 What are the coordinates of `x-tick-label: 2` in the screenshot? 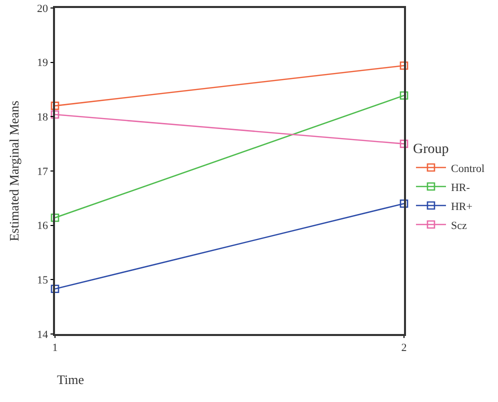 It's located at (404, 348).